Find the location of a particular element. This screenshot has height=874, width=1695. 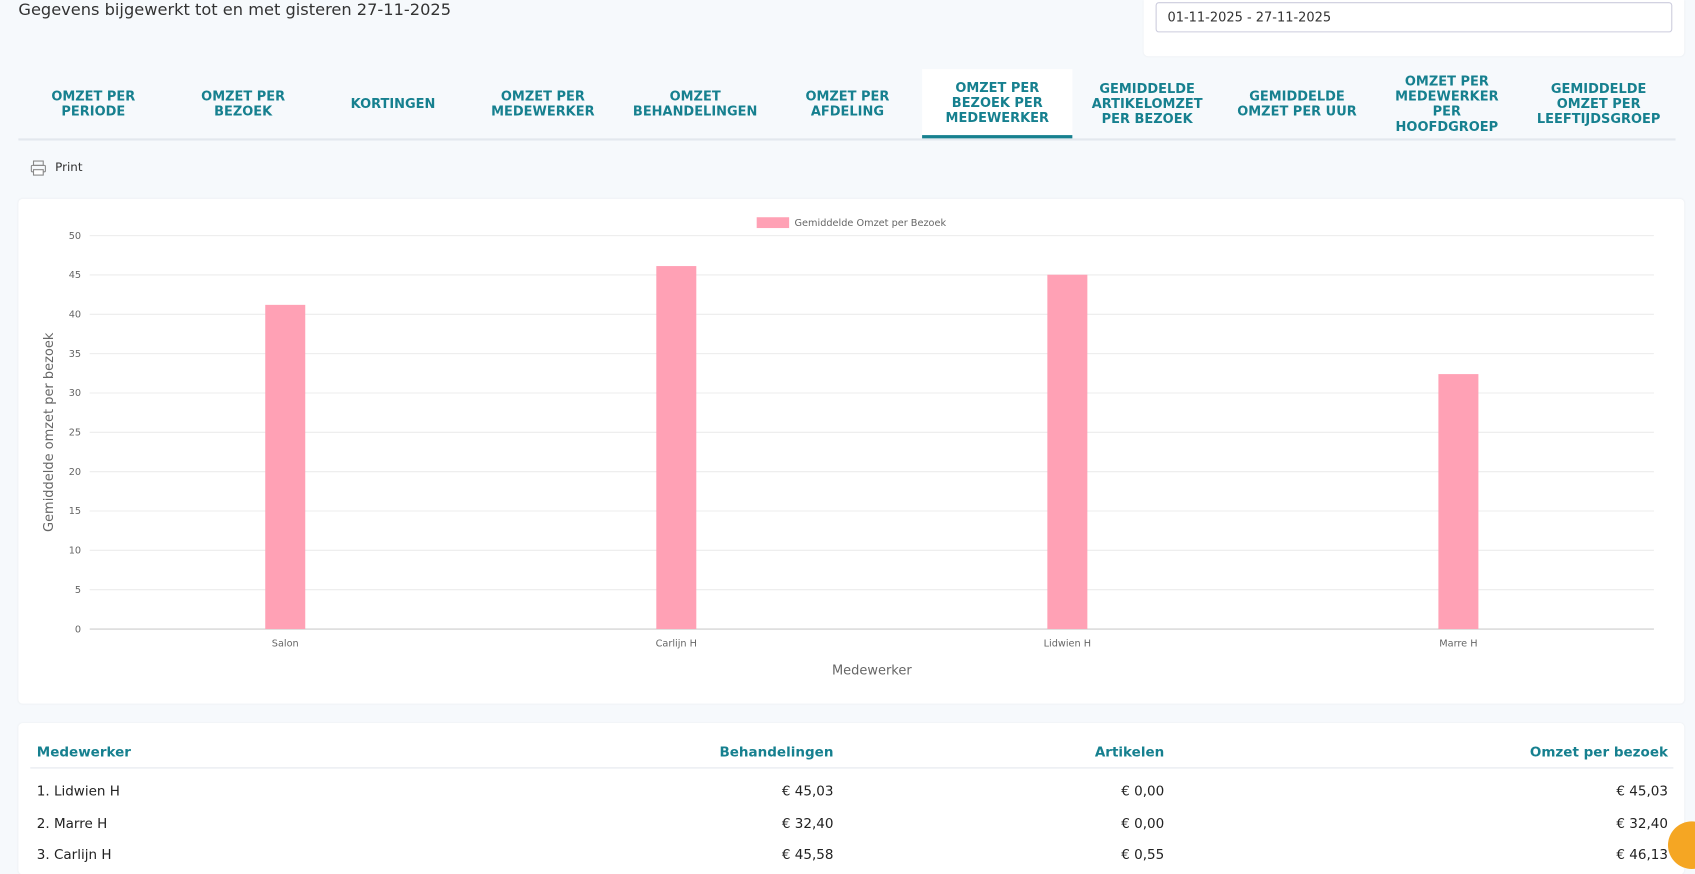

table-cell: 1. Lidwien H is located at coordinates (78, 790).